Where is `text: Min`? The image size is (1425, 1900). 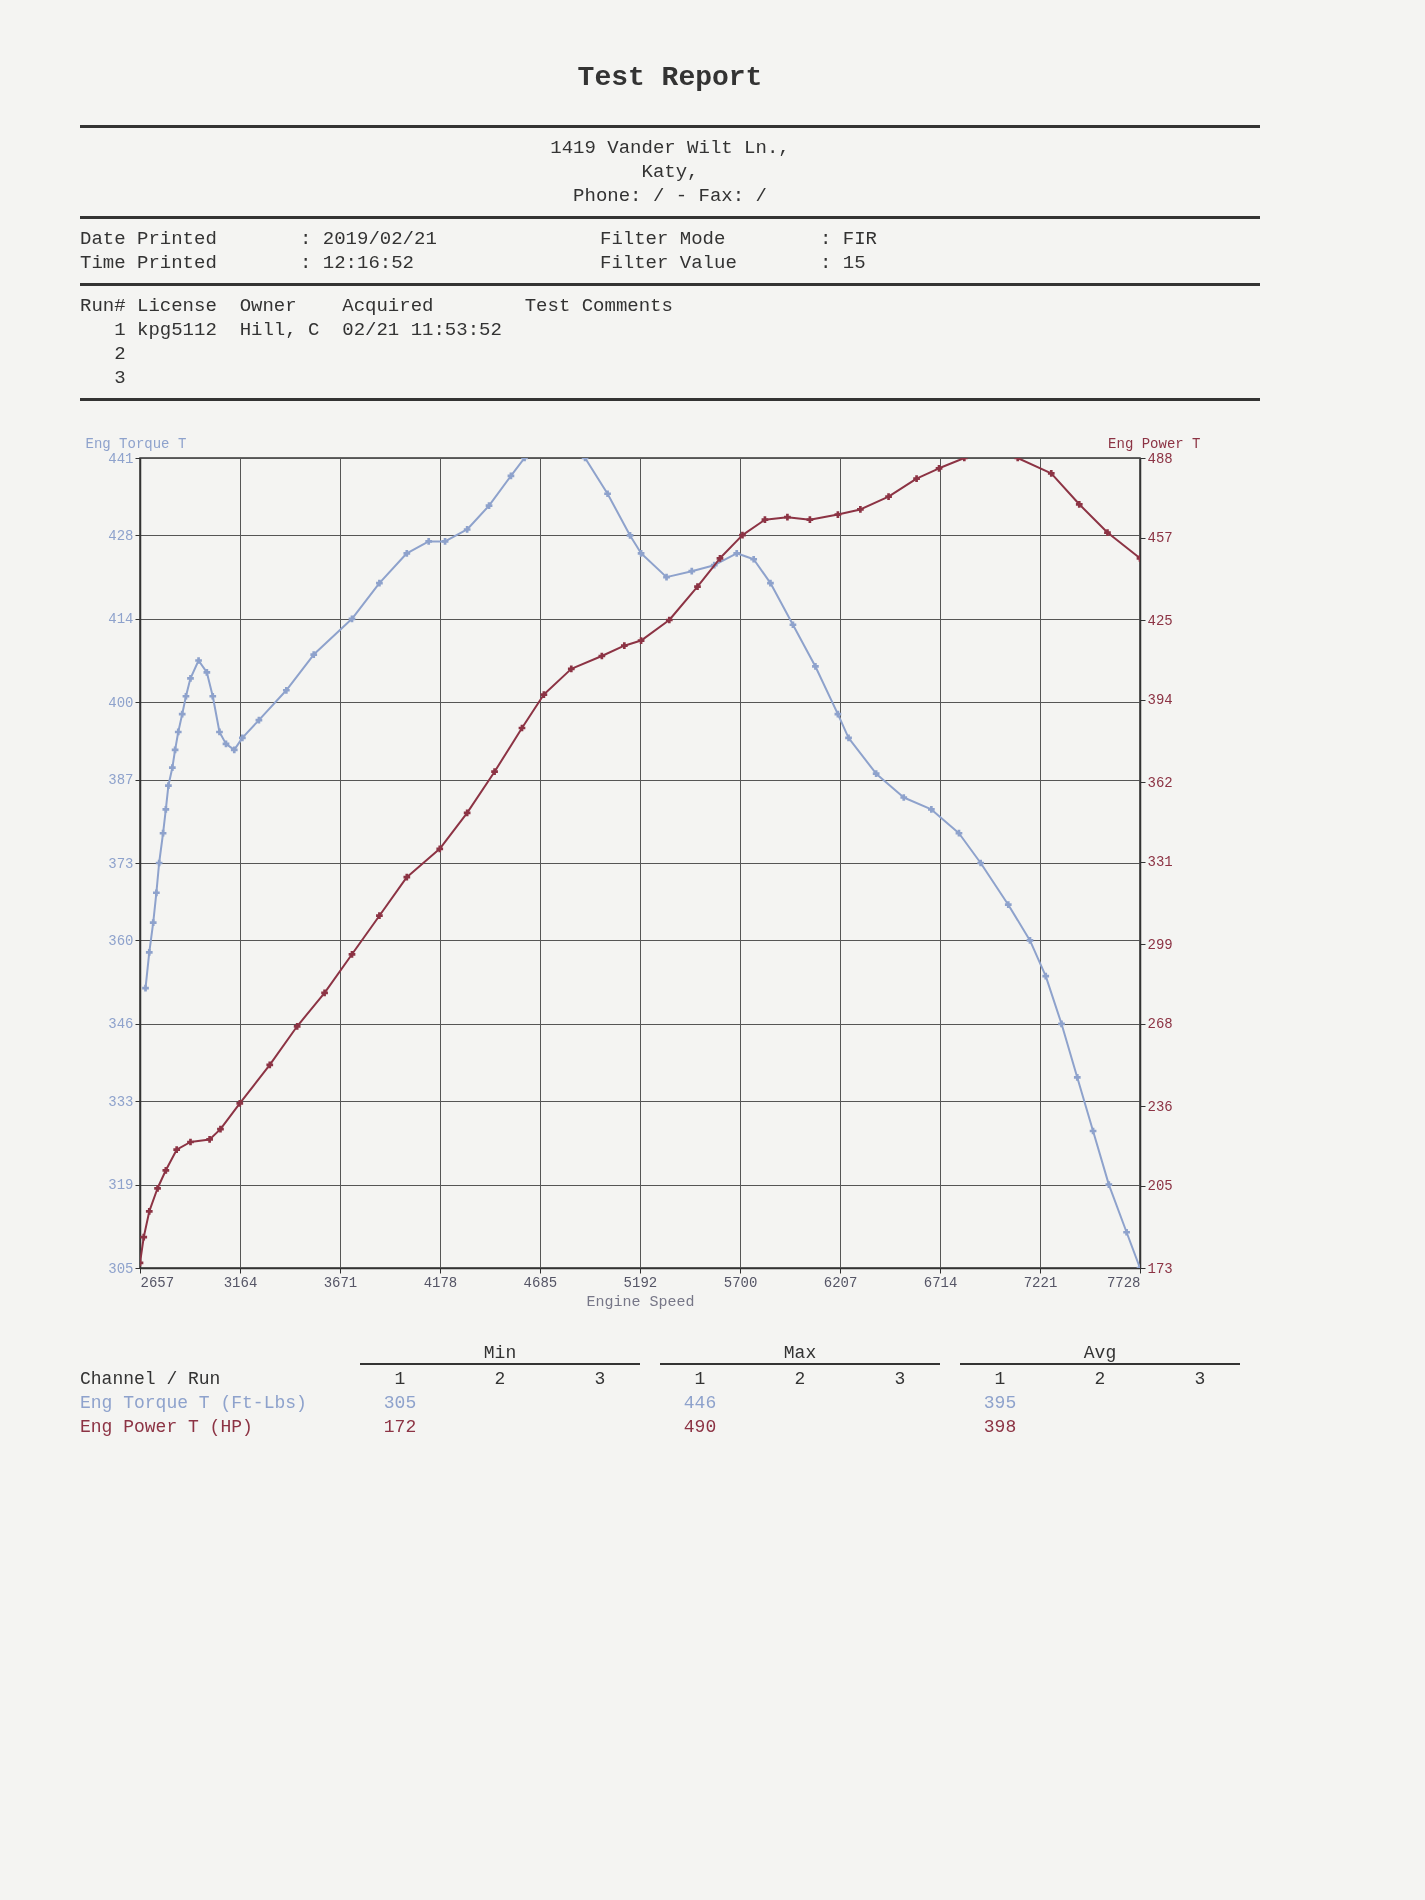
text: Min is located at coordinates (500, 1354).